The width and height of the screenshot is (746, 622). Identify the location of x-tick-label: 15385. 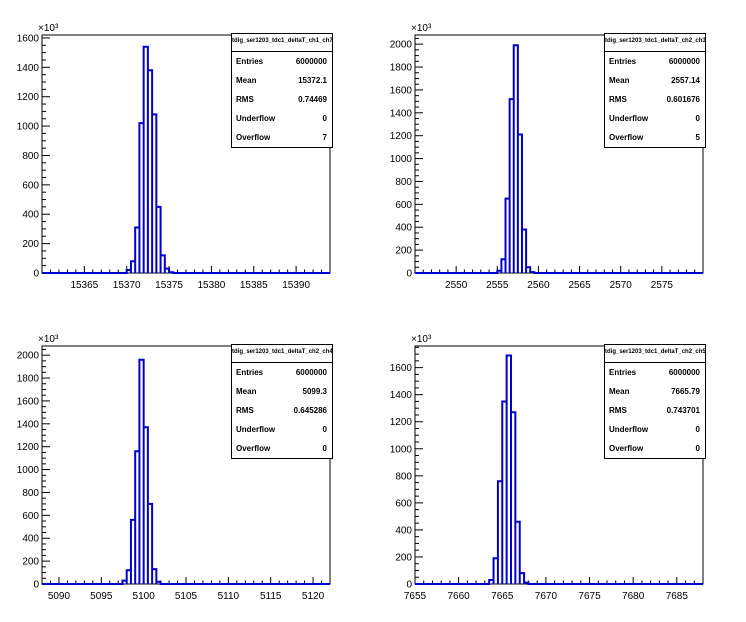
(254, 285).